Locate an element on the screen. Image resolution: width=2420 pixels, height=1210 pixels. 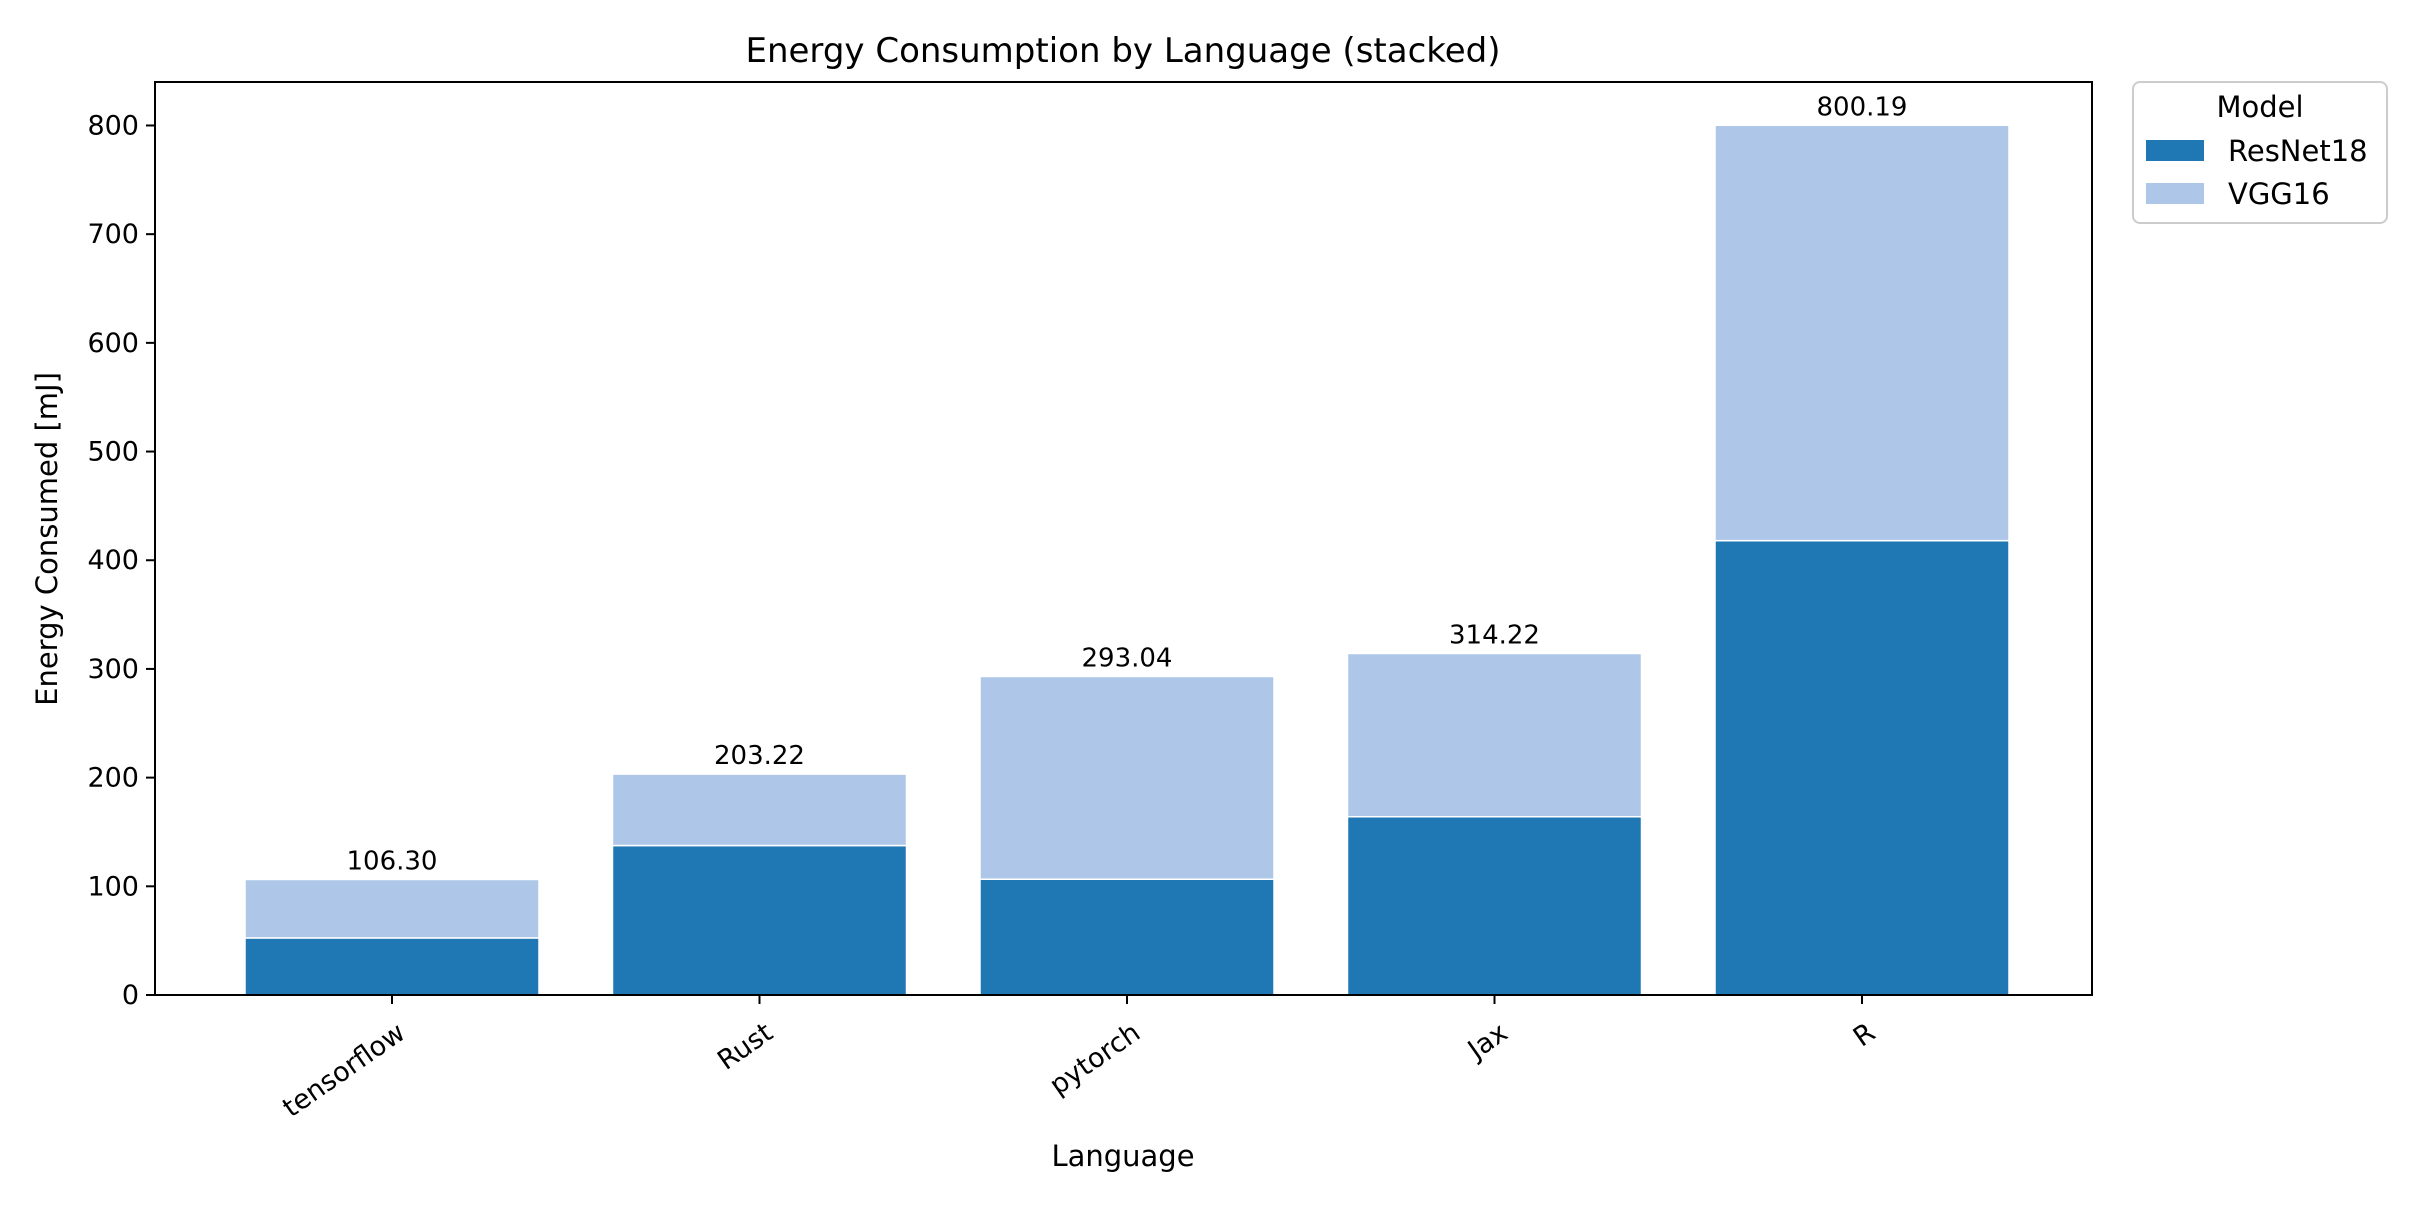
y-tick-label: 200 is located at coordinates (113, 778).